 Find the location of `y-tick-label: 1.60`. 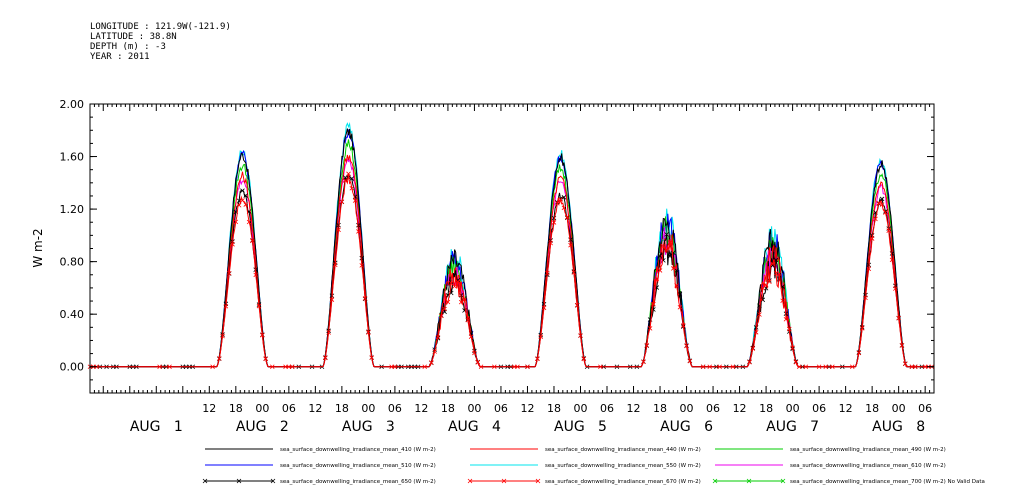

y-tick-label: 1.60 is located at coordinates (72, 157).